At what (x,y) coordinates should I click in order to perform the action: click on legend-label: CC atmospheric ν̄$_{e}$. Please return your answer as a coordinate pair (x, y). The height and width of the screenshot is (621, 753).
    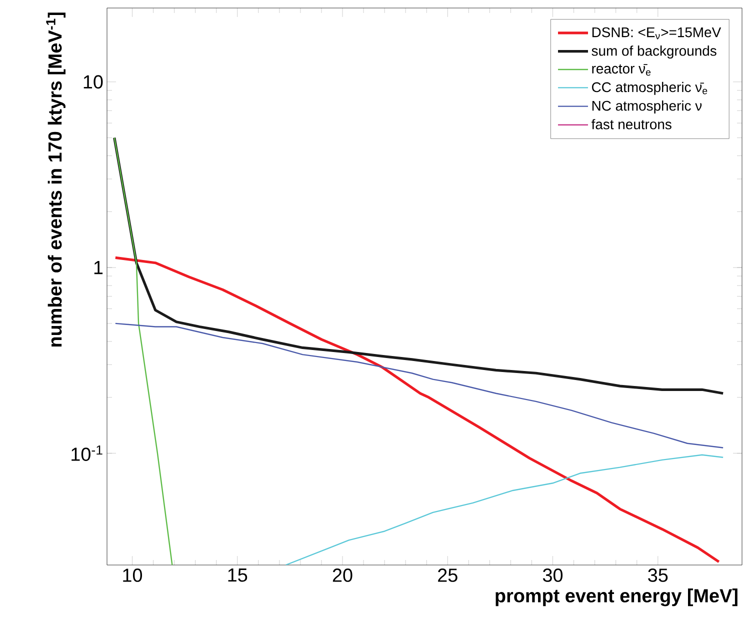
    Looking at the image, I should click on (650, 88).